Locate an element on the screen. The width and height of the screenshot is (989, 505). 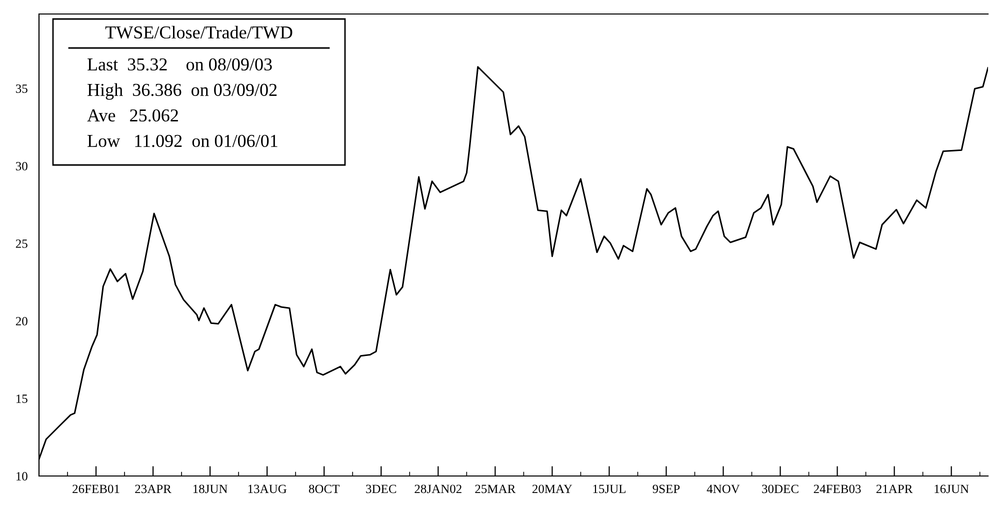
annotation: Last 35.32 on 08/09/03 is located at coordinates (180, 64).